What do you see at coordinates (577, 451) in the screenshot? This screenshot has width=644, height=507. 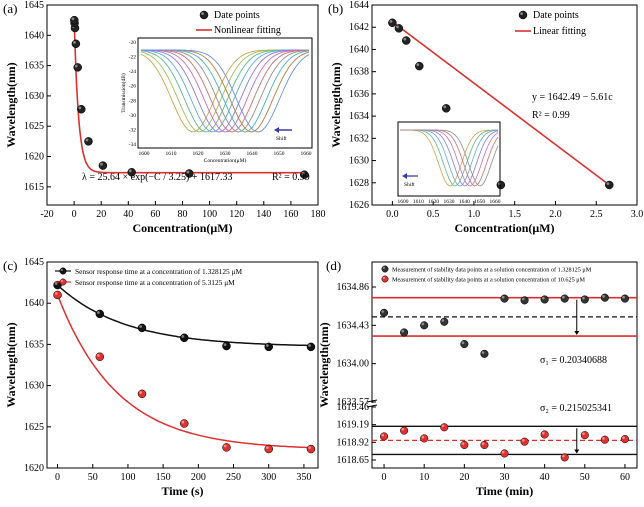 I see `sigma2-arrow-head` at bounding box center [577, 451].